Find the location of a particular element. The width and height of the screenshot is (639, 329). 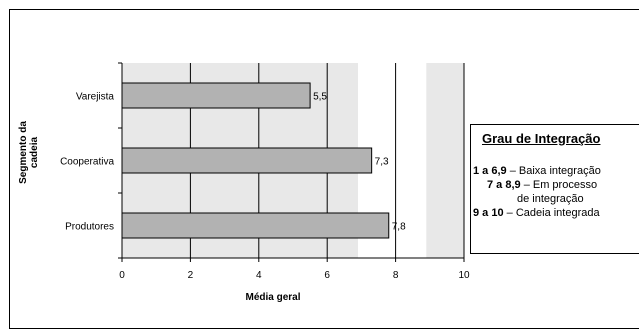

x-tick-label-10: 10 is located at coordinates (464, 275).